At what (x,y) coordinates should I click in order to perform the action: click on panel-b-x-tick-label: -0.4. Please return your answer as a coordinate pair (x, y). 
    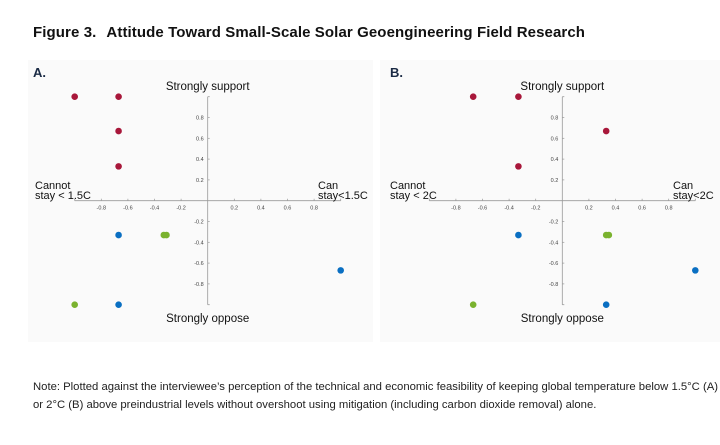
    Looking at the image, I should click on (508, 209).